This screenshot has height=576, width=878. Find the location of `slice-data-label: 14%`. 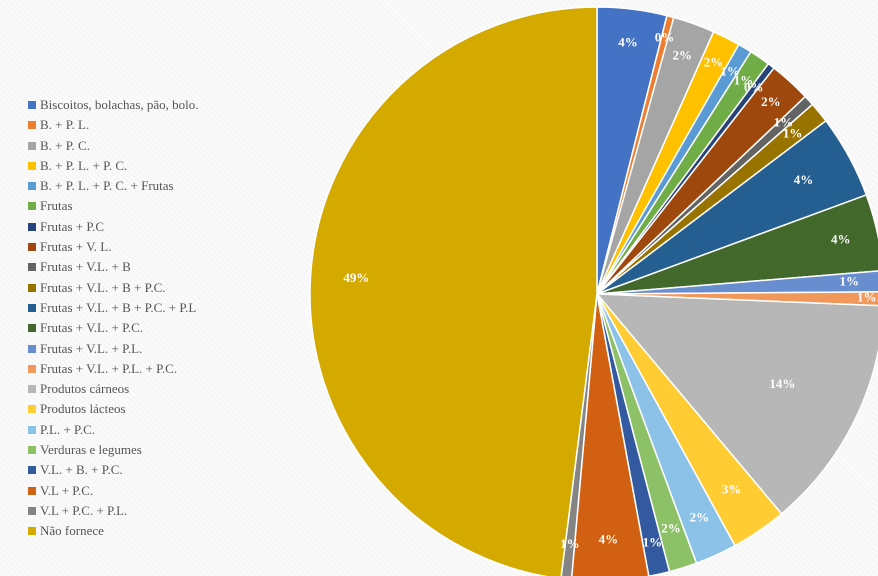

slice-data-label: 14% is located at coordinates (782, 383).